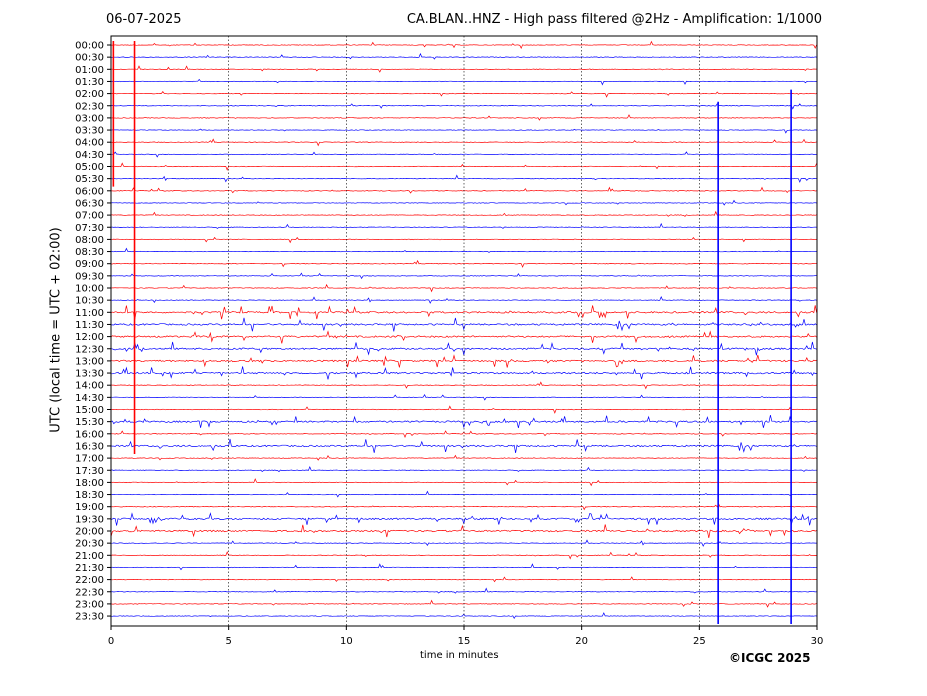 This screenshot has width=927, height=696. What do you see at coordinates (770, 658) in the screenshot?
I see `copyright-label: ©ICGC 2025` at bounding box center [770, 658].